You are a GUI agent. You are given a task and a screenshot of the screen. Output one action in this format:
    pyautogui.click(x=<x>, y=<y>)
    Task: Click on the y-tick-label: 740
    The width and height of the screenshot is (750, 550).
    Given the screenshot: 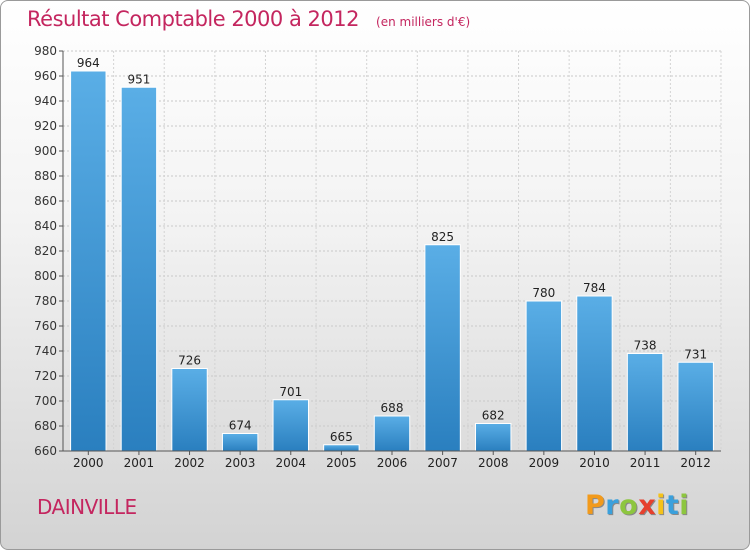 What is the action you would take?
    pyautogui.click(x=45, y=351)
    